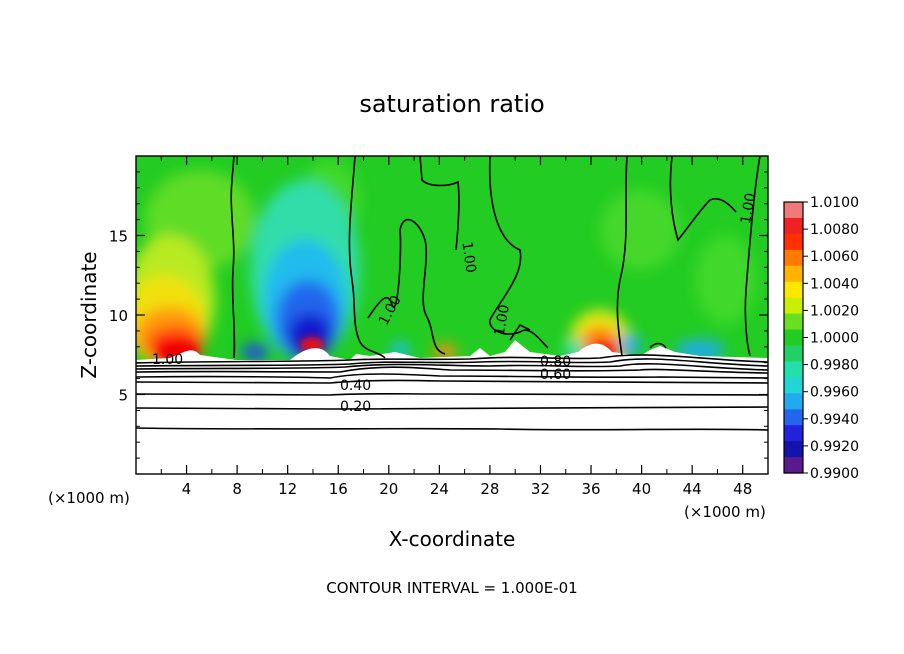  Describe the element at coordinates (834, 230) in the screenshot. I see `colorbar-tick-label: 1.0080` at that location.